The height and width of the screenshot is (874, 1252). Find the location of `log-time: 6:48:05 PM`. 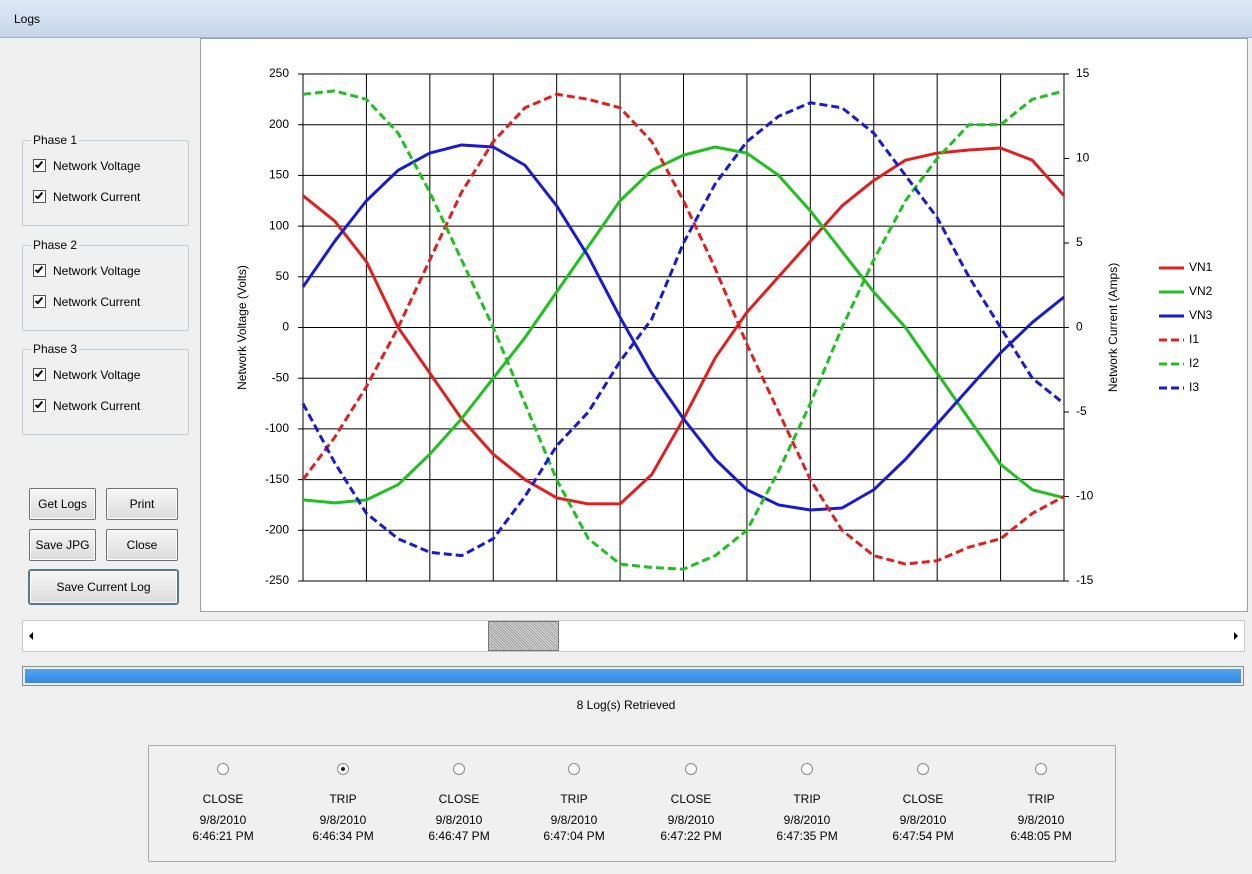

log-time: 6:48:05 PM is located at coordinates (1041, 836).